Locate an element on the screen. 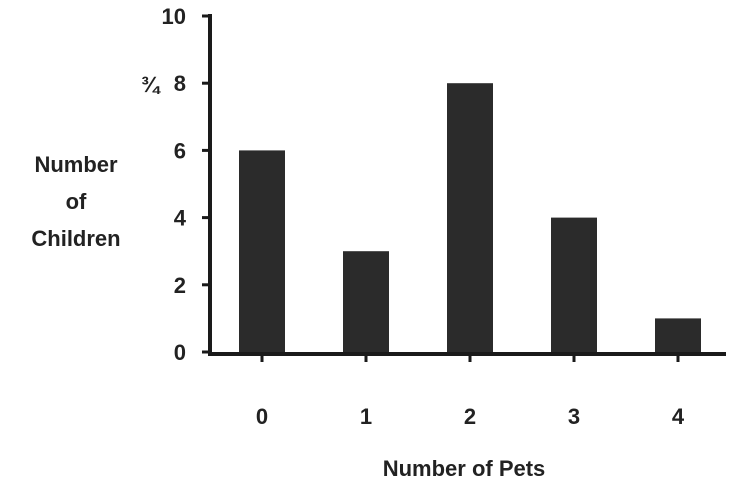  y-axis-title-line-1: Number is located at coordinates (76, 164).